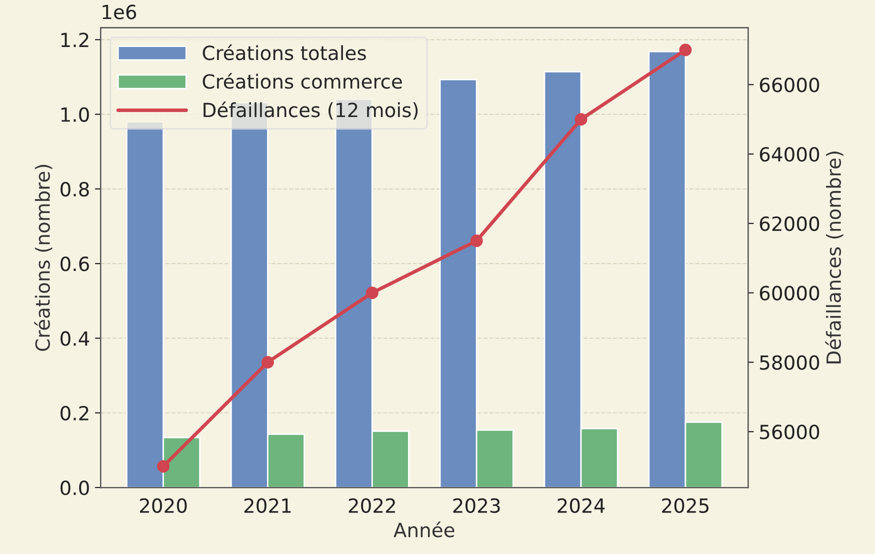 The width and height of the screenshot is (875, 554). I want to click on x-tick-label: 2021, so click(267, 505).